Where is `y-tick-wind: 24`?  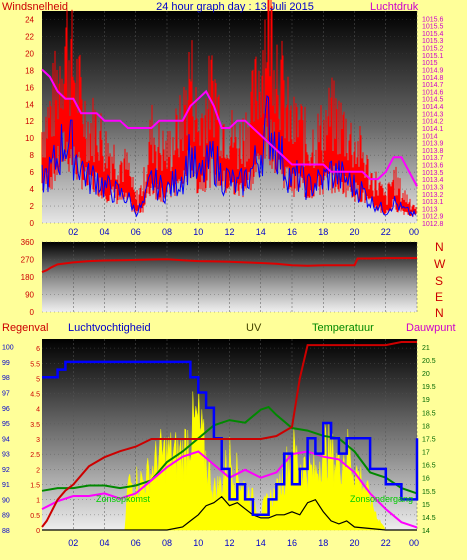 y-tick-wind: 24 is located at coordinates (29, 19).